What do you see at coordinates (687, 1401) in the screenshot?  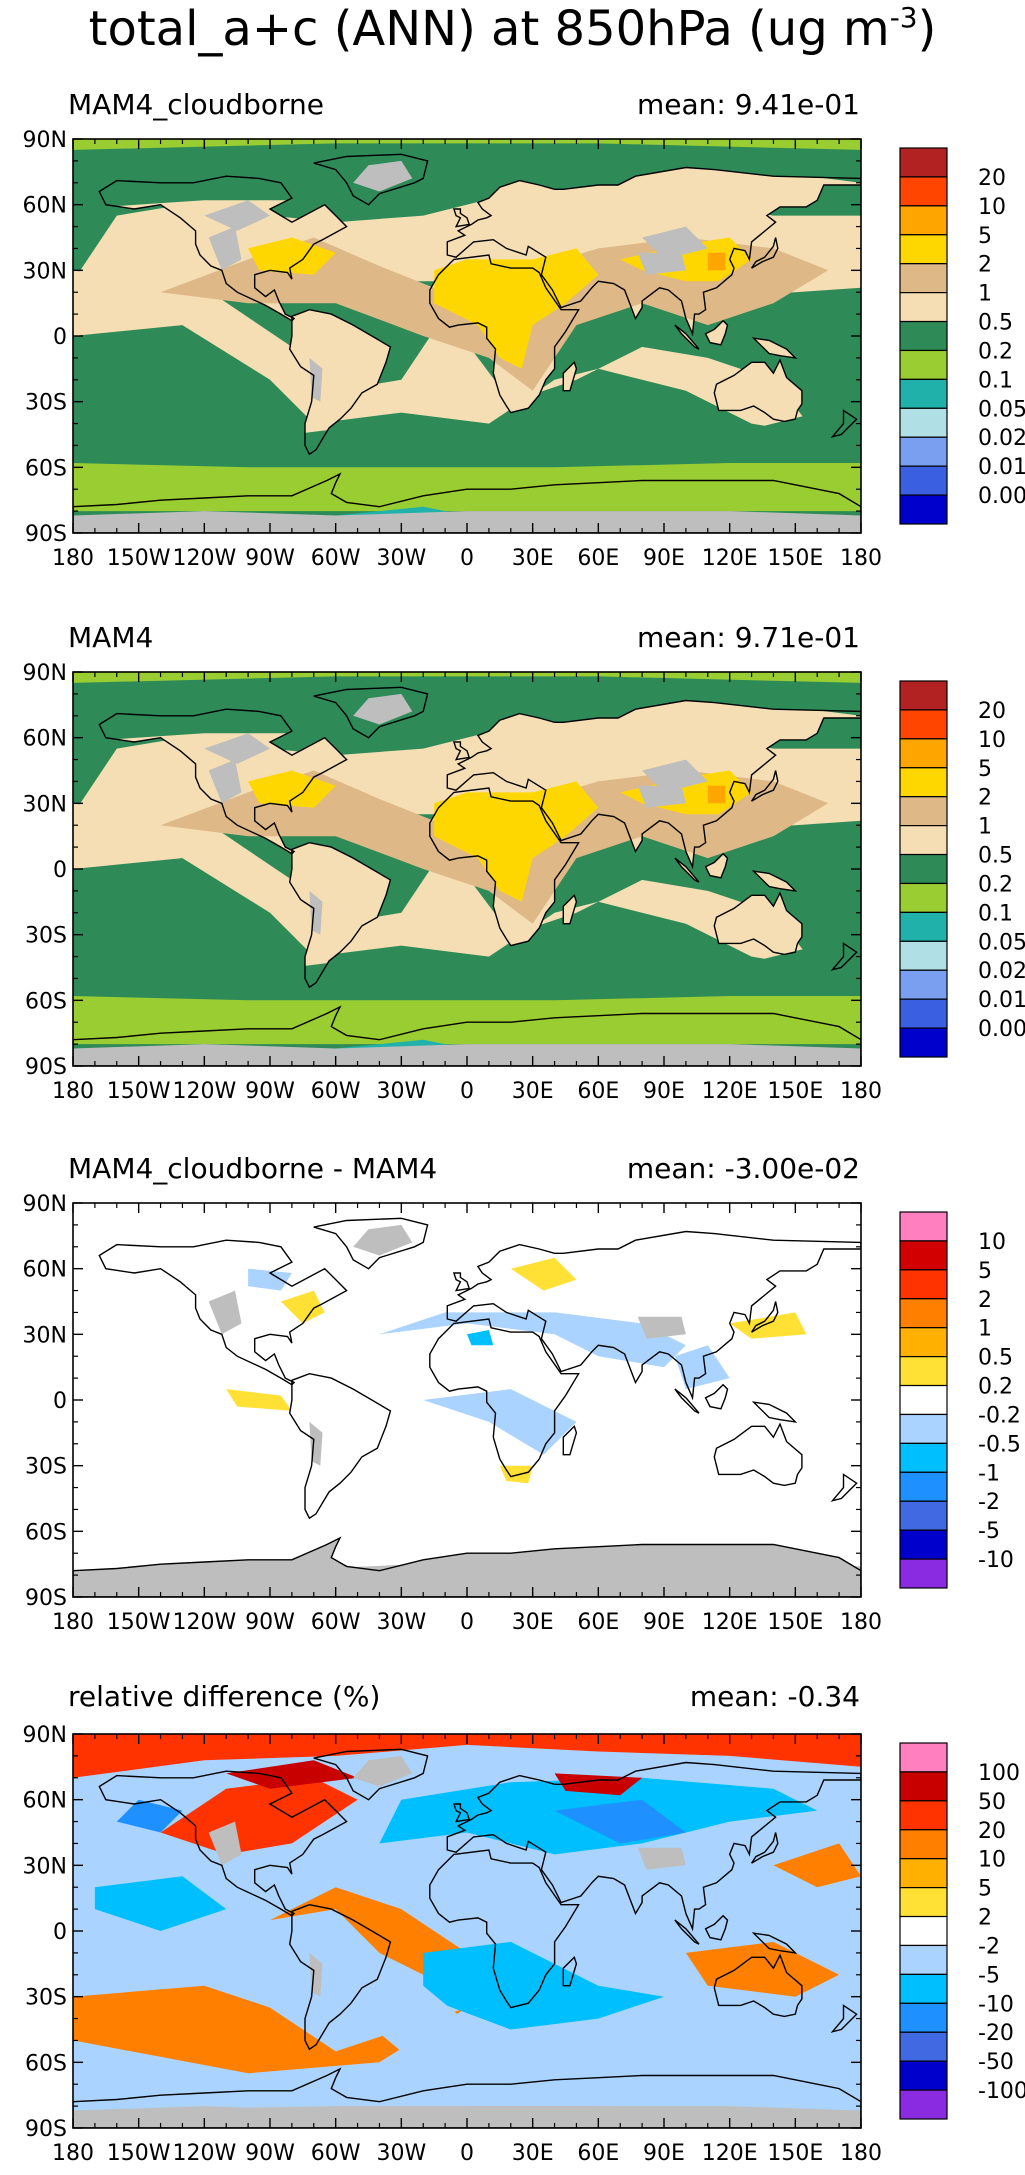 I see `coastline-sumatra` at bounding box center [687, 1401].